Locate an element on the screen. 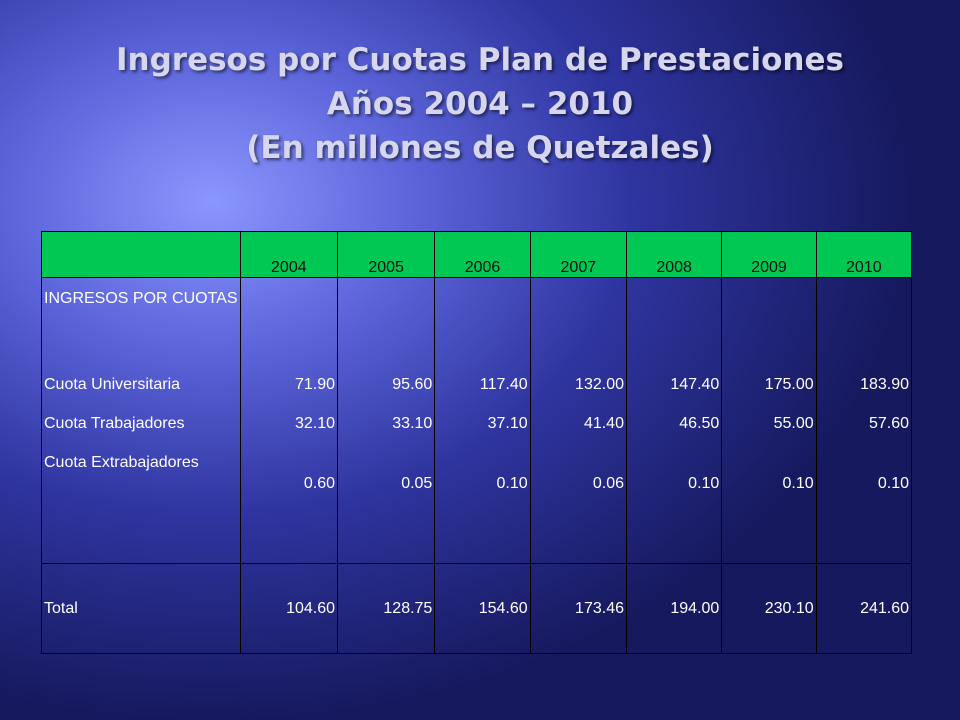 The width and height of the screenshot is (960, 720). total-value-cell: 173.46 is located at coordinates (578, 608).